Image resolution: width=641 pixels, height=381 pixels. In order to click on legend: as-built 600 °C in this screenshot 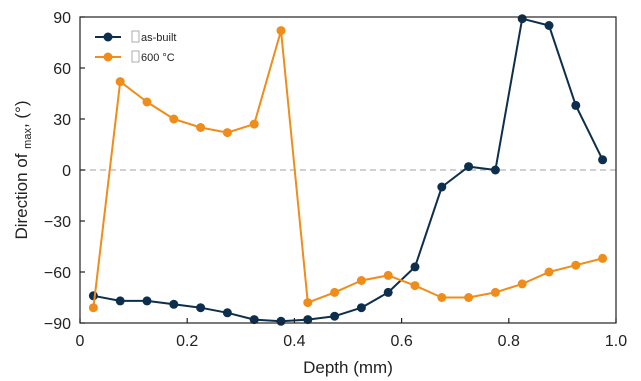, I will do `click(135, 47)`.